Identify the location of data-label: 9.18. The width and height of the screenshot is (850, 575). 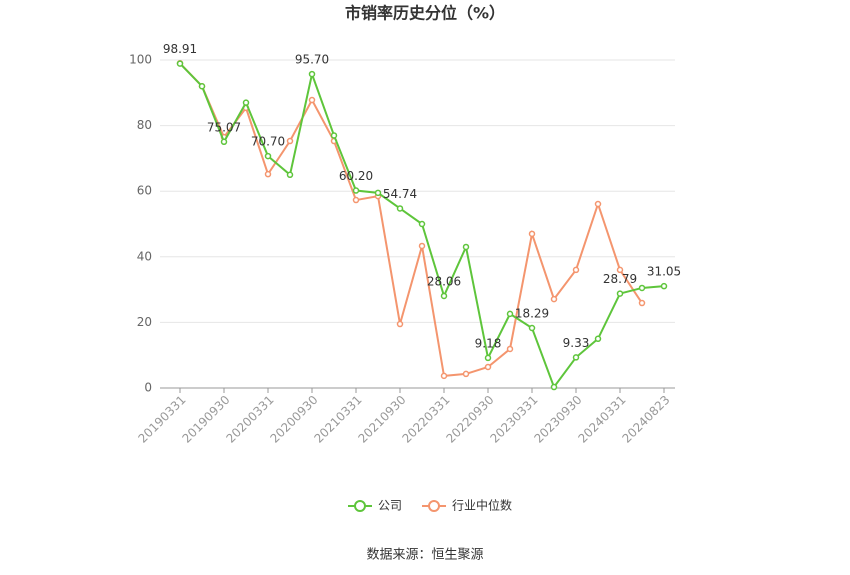
(488, 343).